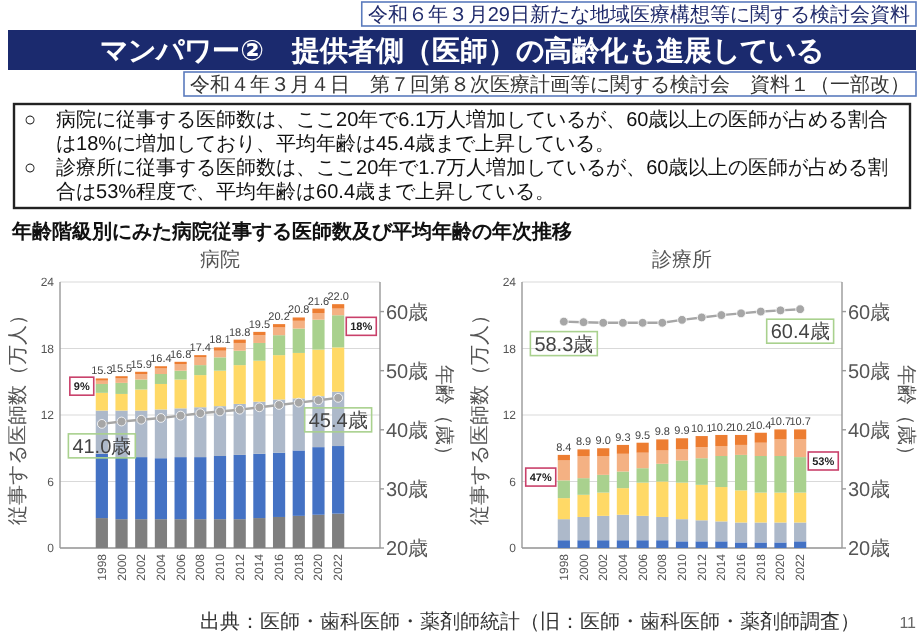 The width and height of the screenshot is (924, 640). I want to click on text: 年齢階級別にみた病院従事する医師数及び平均年齢の年次推移, so click(291, 232).